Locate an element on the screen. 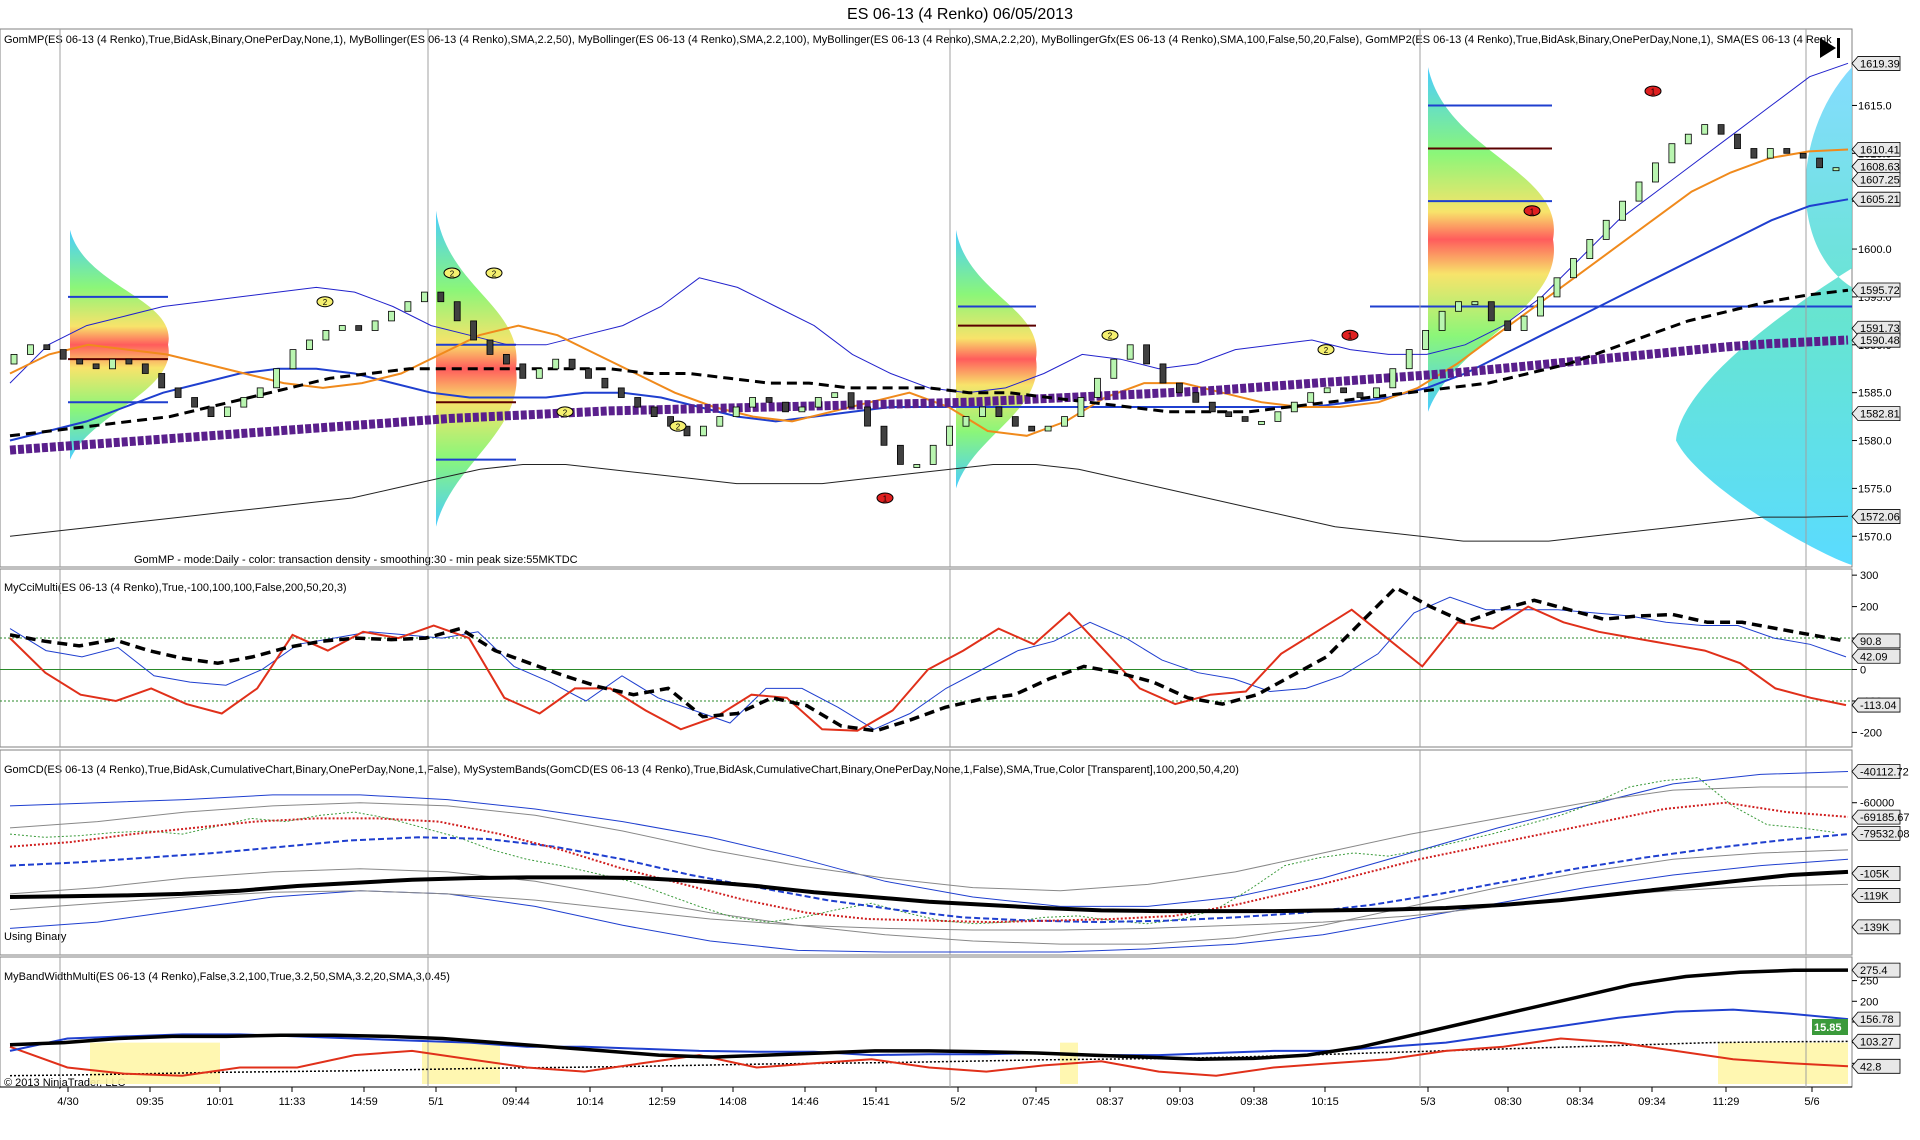 The width and height of the screenshot is (1920, 1140). red-signal-label: 1 is located at coordinates (1653, 92).